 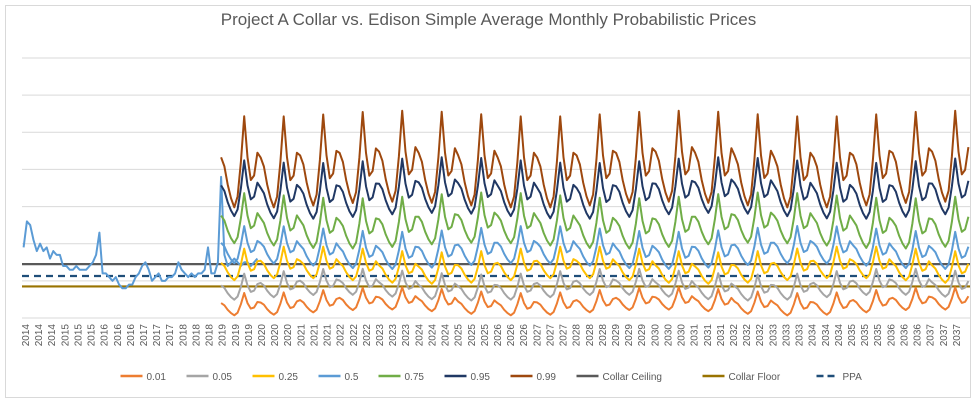 What do you see at coordinates (632, 377) in the screenshot?
I see `legend-label: Collar Ceiling` at bounding box center [632, 377].